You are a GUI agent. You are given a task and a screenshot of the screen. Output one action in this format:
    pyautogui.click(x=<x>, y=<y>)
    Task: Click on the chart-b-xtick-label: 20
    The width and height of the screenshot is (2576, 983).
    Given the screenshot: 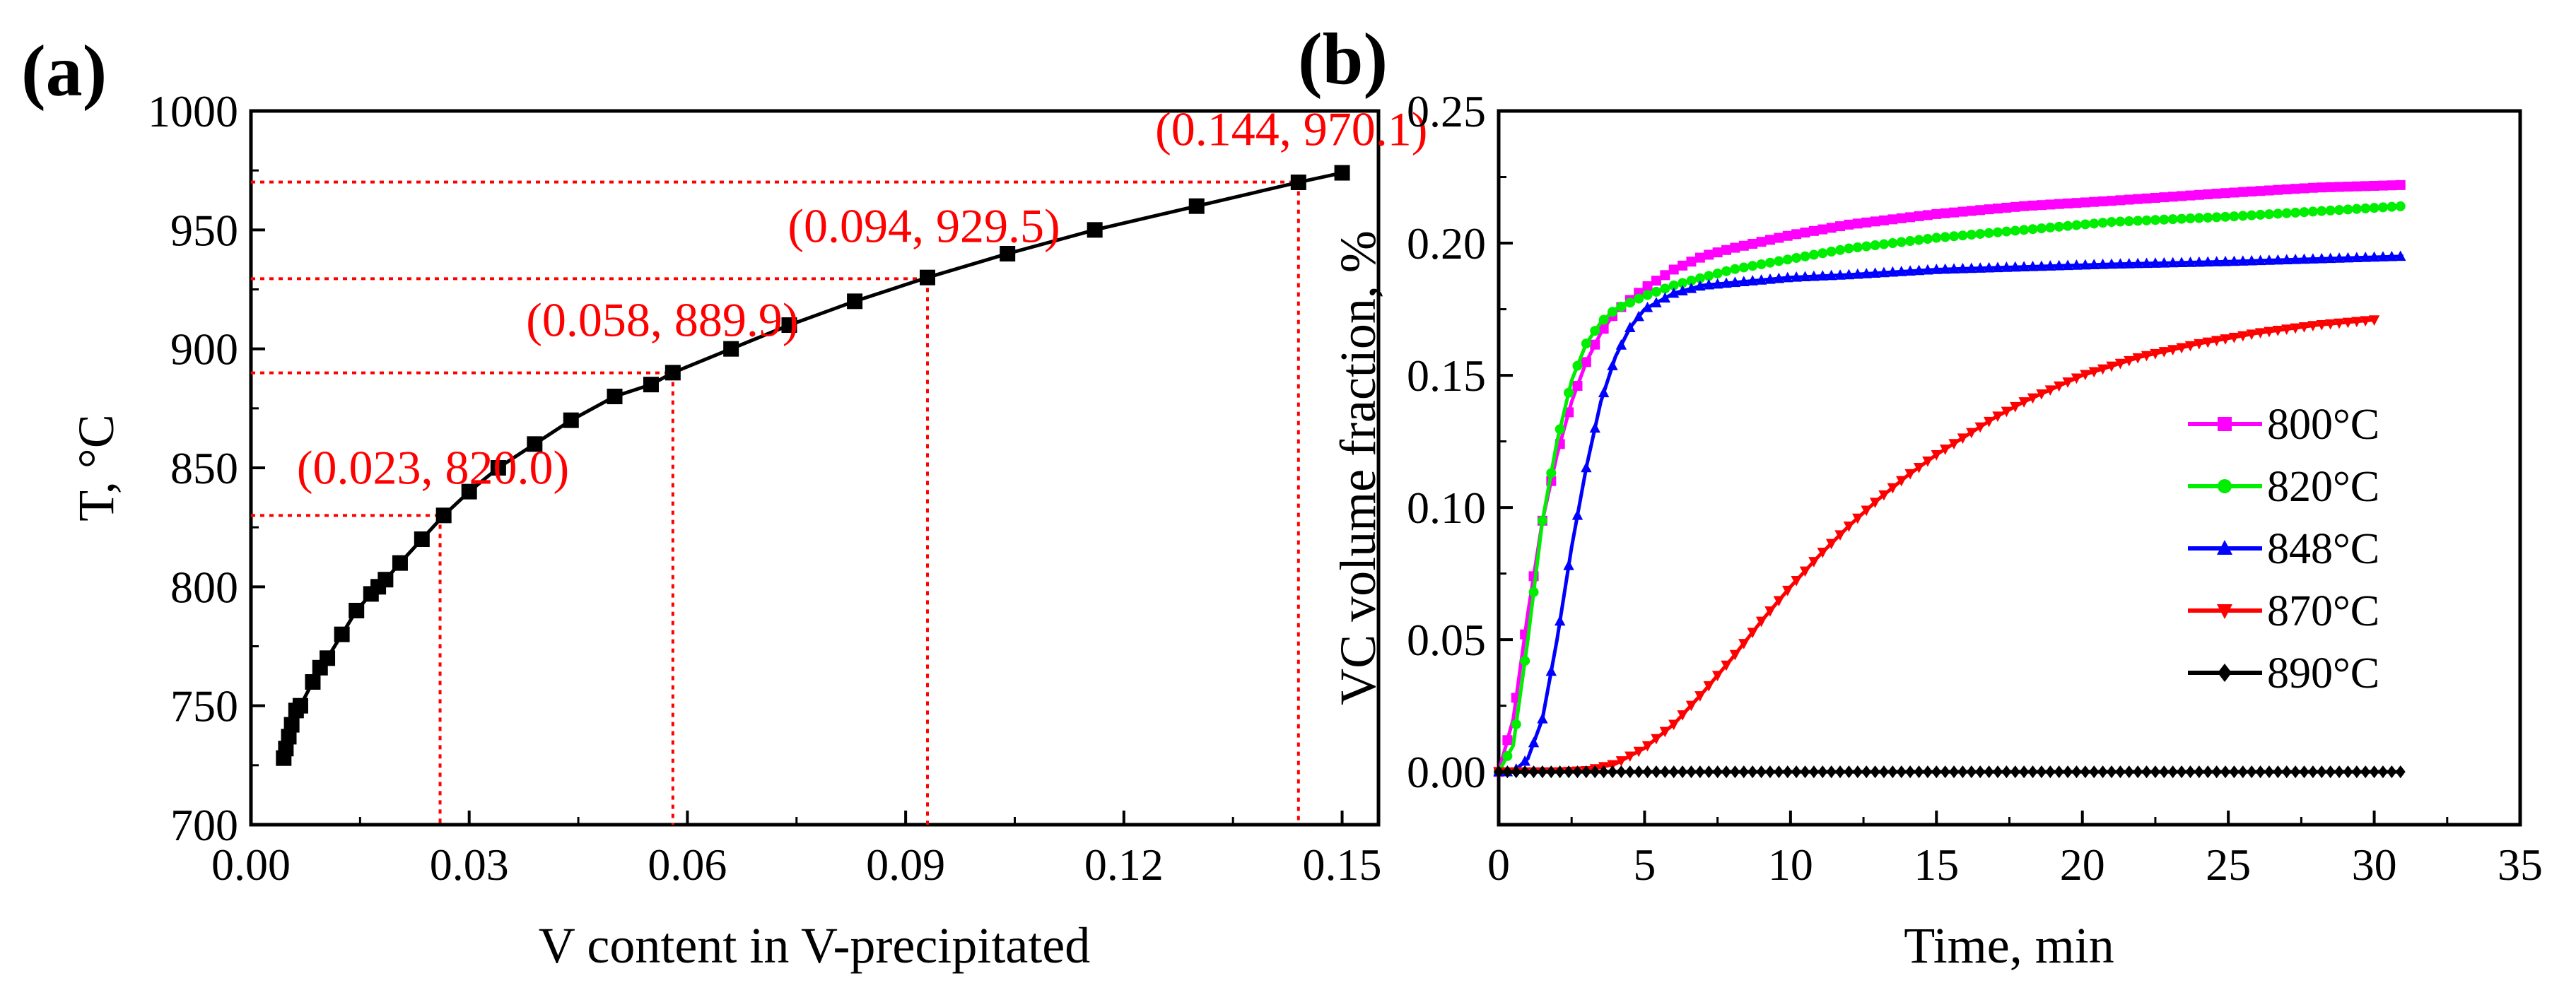 What is the action you would take?
    pyautogui.click(x=2083, y=865)
    